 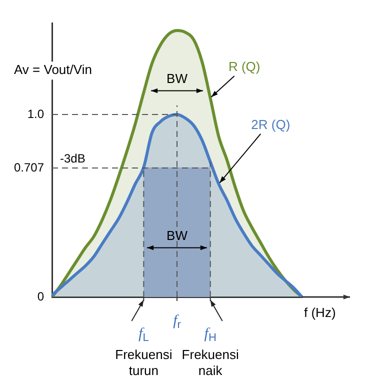 I want to click on y-tick-label: 0.707, so click(x=29, y=167).